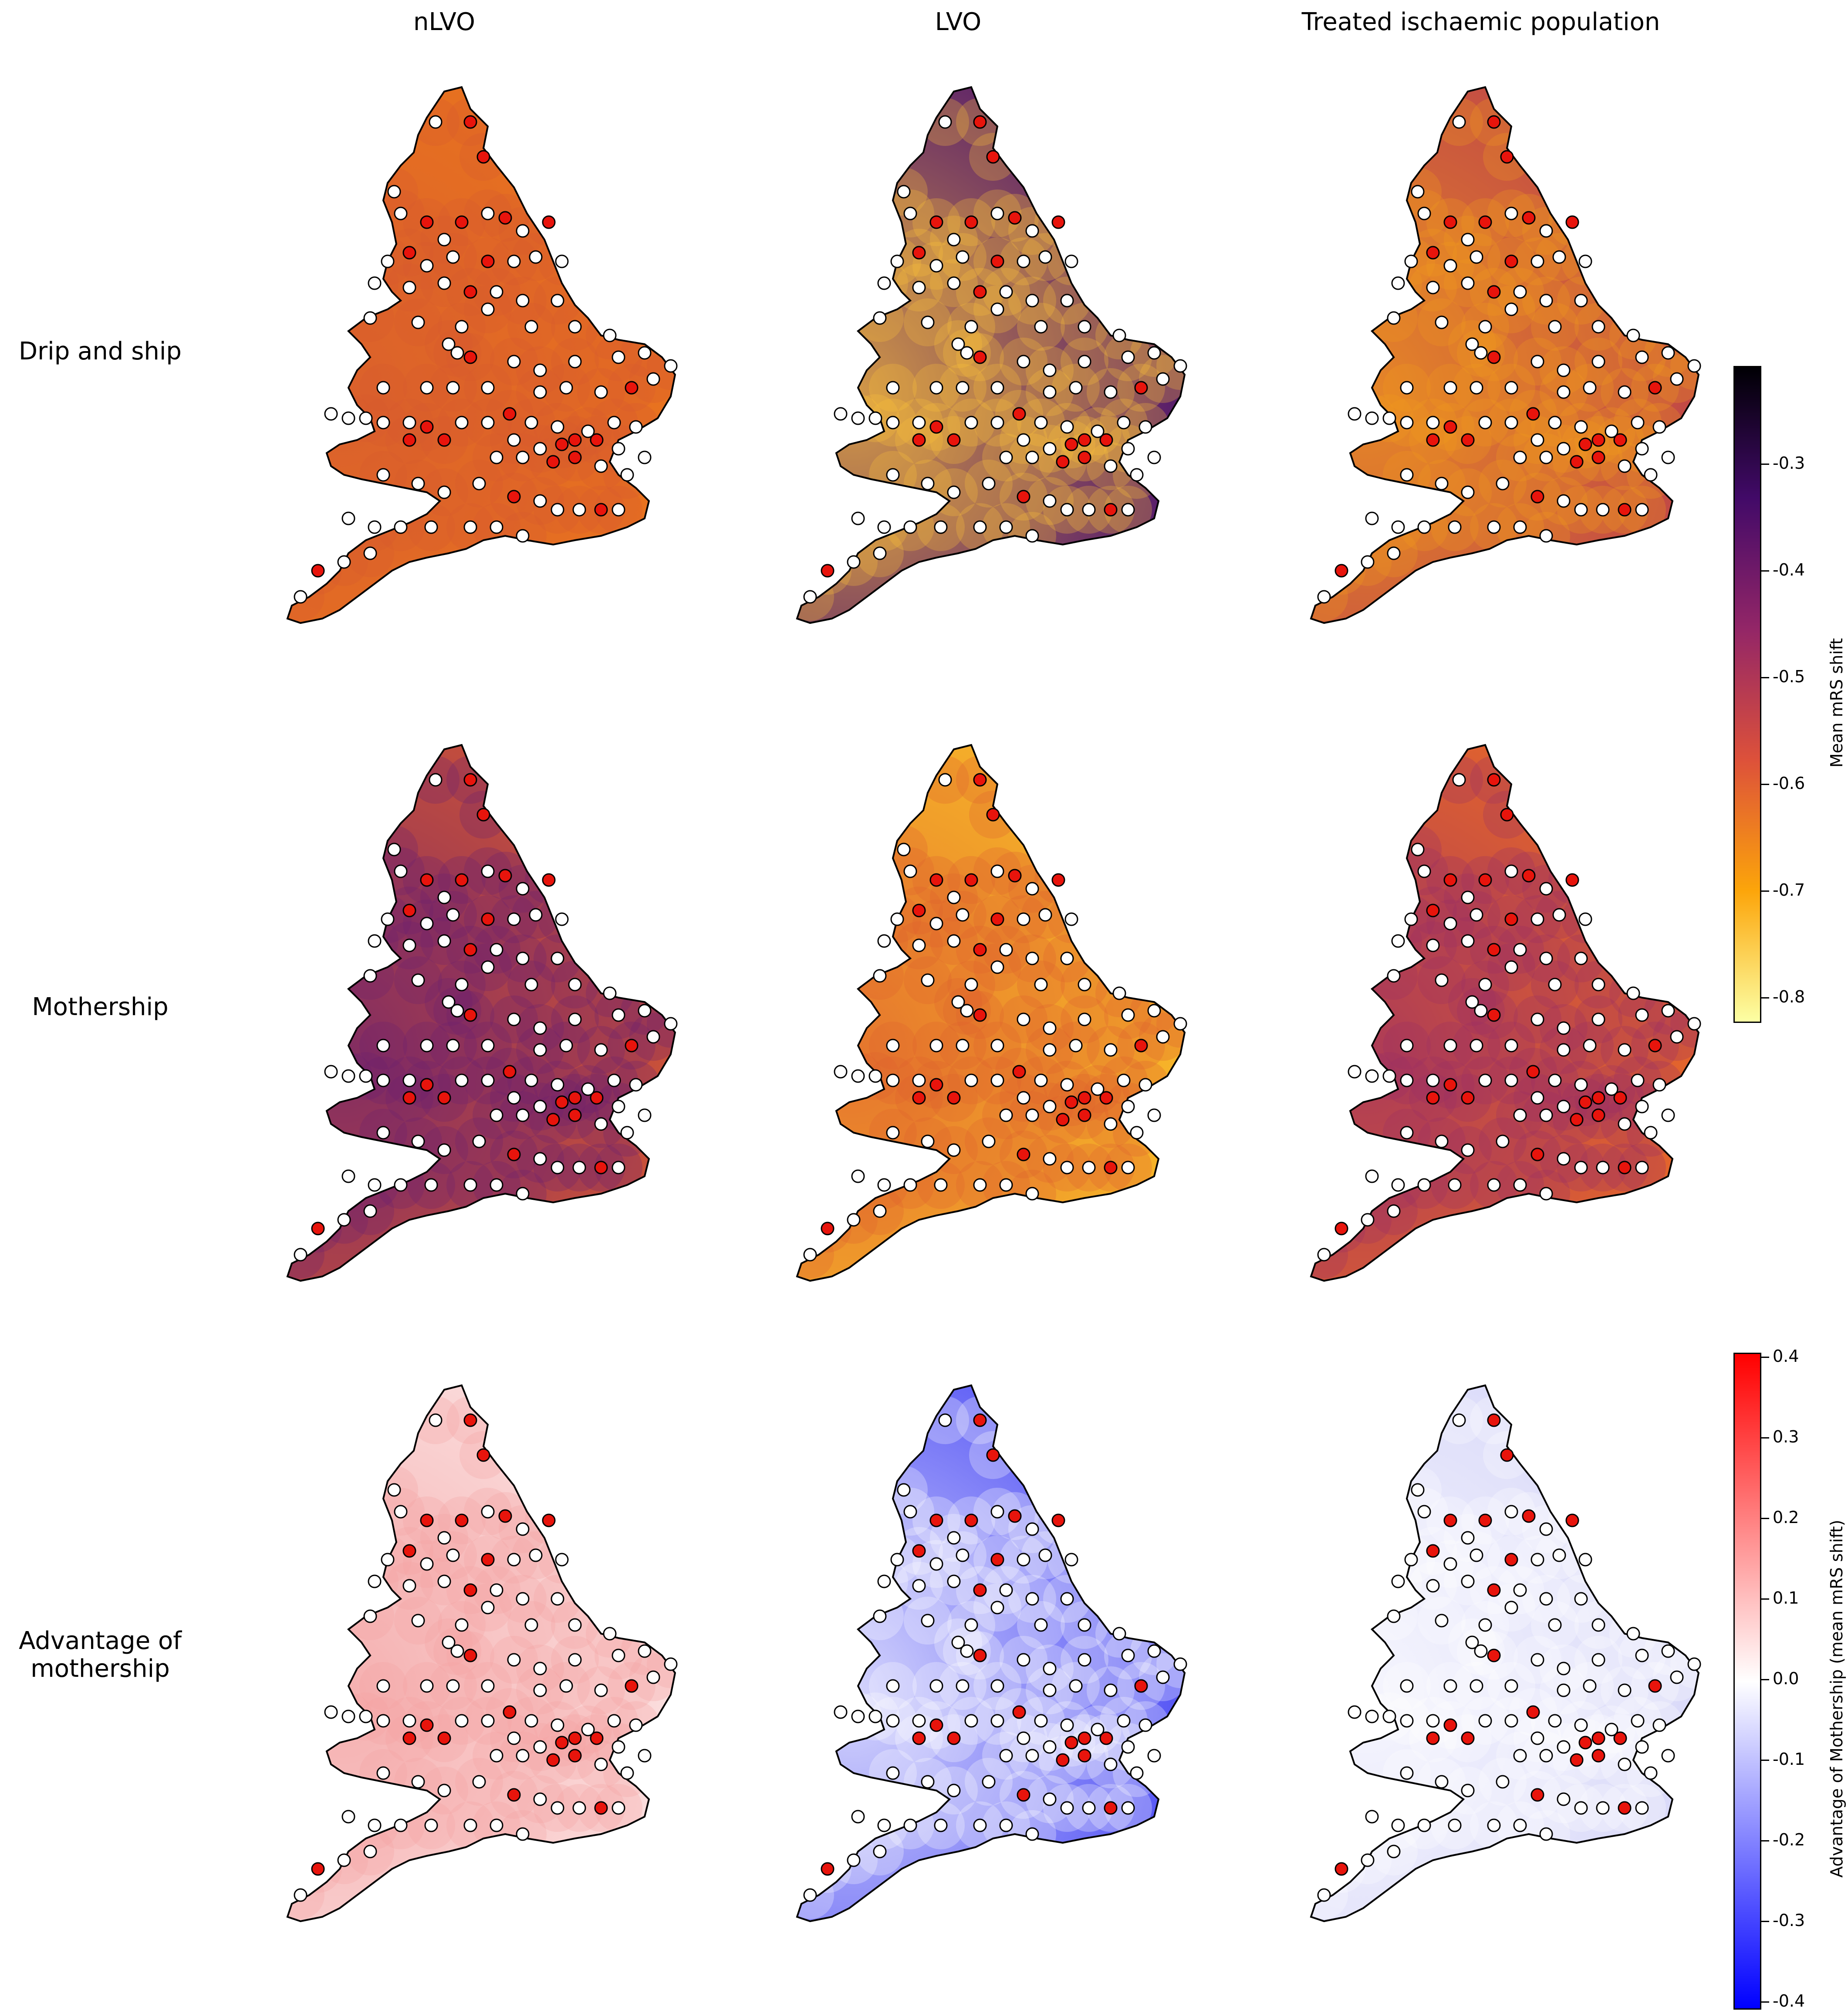 This screenshot has width=1848, height=2014. I want to click on colorbar-mrs-label: Mean mRS shift, so click(1836, 703).